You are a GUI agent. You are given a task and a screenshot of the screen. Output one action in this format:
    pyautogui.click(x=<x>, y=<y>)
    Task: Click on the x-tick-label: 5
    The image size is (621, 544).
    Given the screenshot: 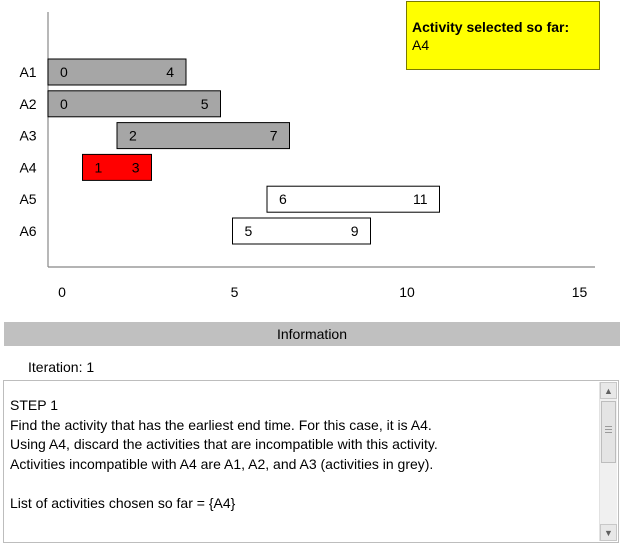 What is the action you would take?
    pyautogui.click(x=235, y=292)
    